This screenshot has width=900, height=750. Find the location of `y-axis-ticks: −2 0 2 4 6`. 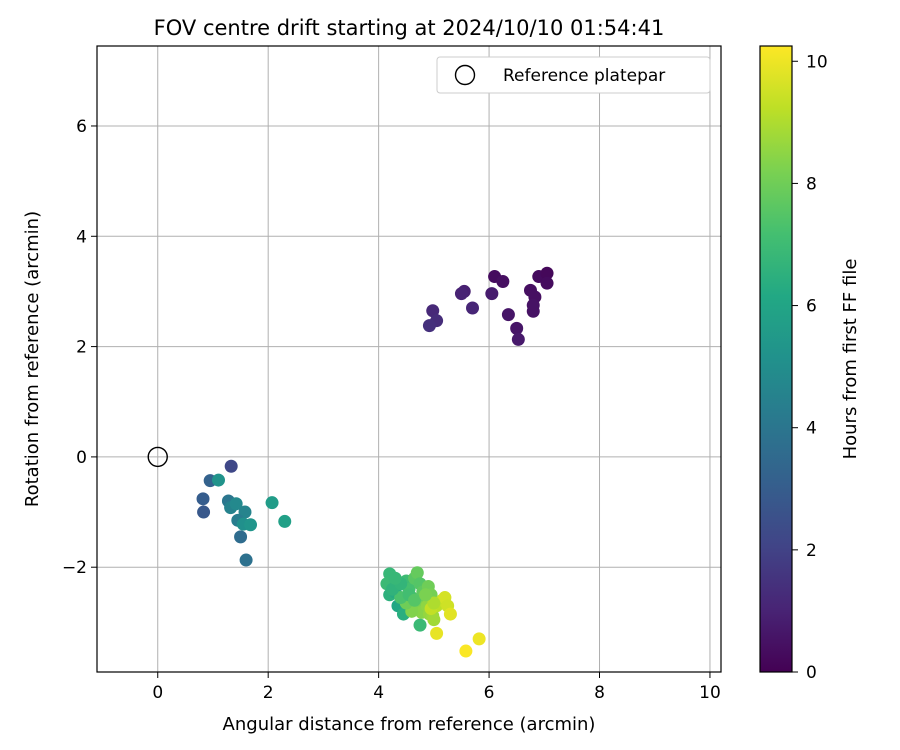

y-axis-ticks: −2 0 2 4 6 is located at coordinates (79, 347).